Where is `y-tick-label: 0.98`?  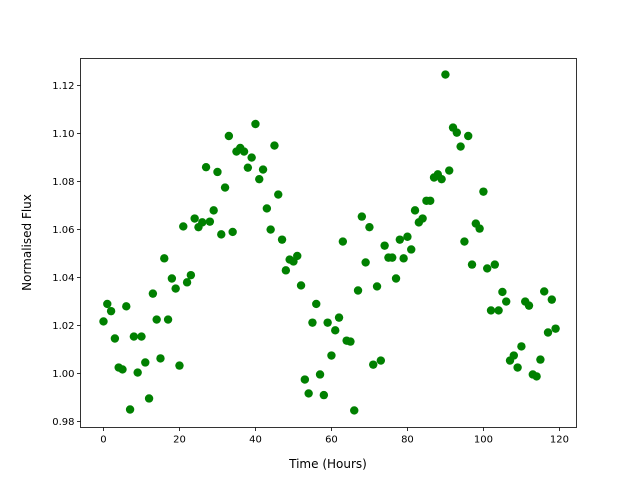 y-tick-label: 0.98 is located at coordinates (63, 422).